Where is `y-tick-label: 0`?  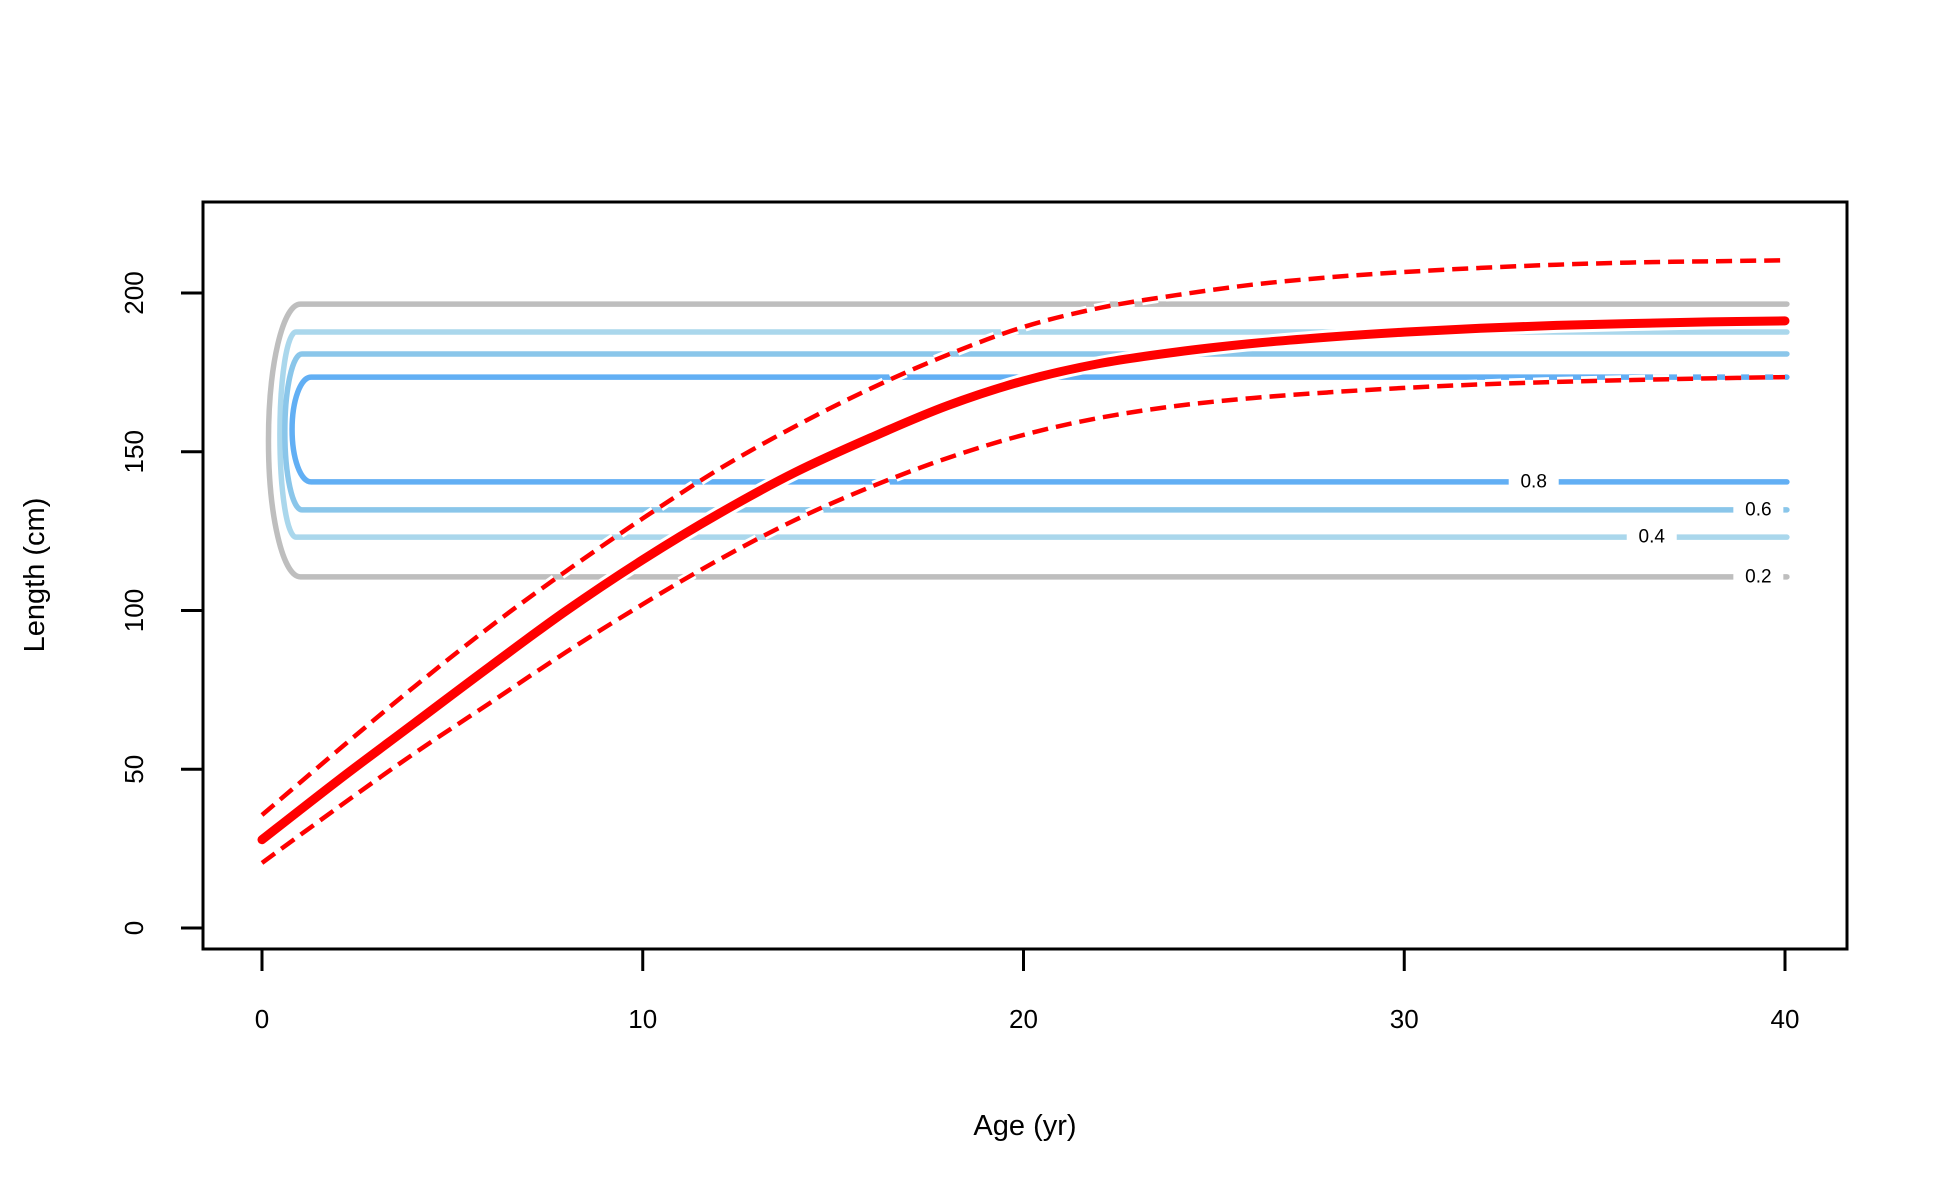 y-tick-label: 0 is located at coordinates (134, 928).